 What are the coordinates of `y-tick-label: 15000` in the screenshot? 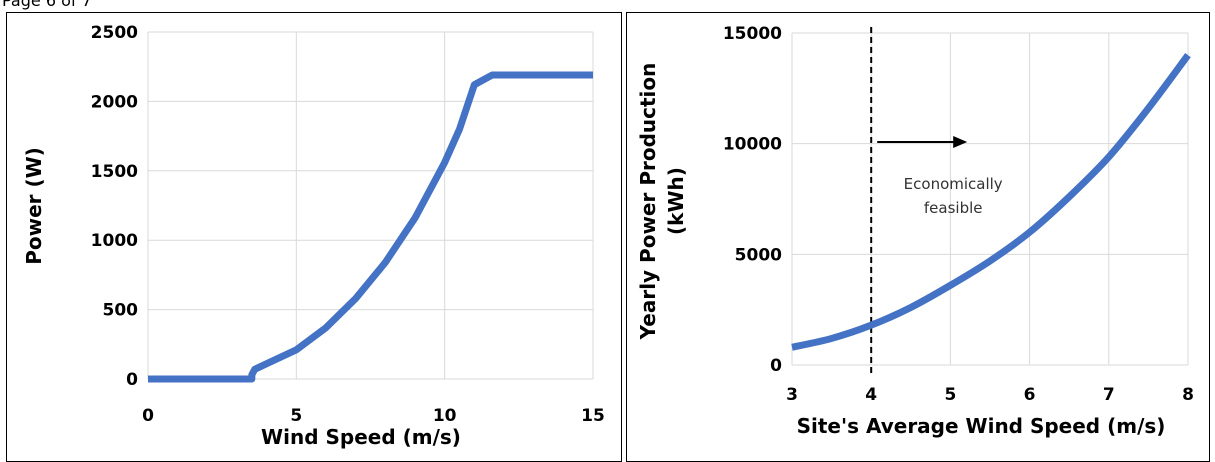 It's located at (752, 34).